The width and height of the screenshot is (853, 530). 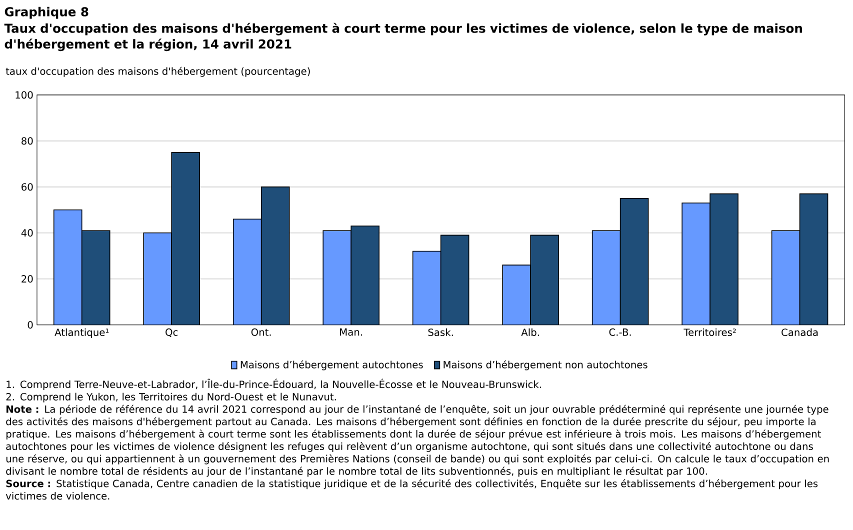 What do you see at coordinates (417, 440) in the screenshot?
I see `text: Note : La période de référence du 14 avril 2021 correspond au jour de l’instantané de l’enquête, soit un jour ouvrable prédéterminé qui représente une journée type des activités des maisons d'hébergement partout au Canada. Les maisons d’hébergement sont définies en fonction de la durée prescrite du séjour, peu importe la pratique. Les maisons d’hébergement à court terme sont les établissements dont la durée de séjour prévue est inférieure à trois mois. Les maisons d’hébergement autochtones pour les victimes de violence désignent les refuges qui relèvent d’un organisme autochtone, qui sont situés dans une collectivité autochtone ou dans une réserve, ou qui appartiennent à un gouvernement des Premières Nations (conseil de bande) ou qui sont exploités par celui-ci. On calcule le taux d’occupation en divisant le nombre total de résidents au jour de l’instantané par le nombre total de lits subventionnés, puis en multipliant le résultat par 100.` at bounding box center [417, 440].